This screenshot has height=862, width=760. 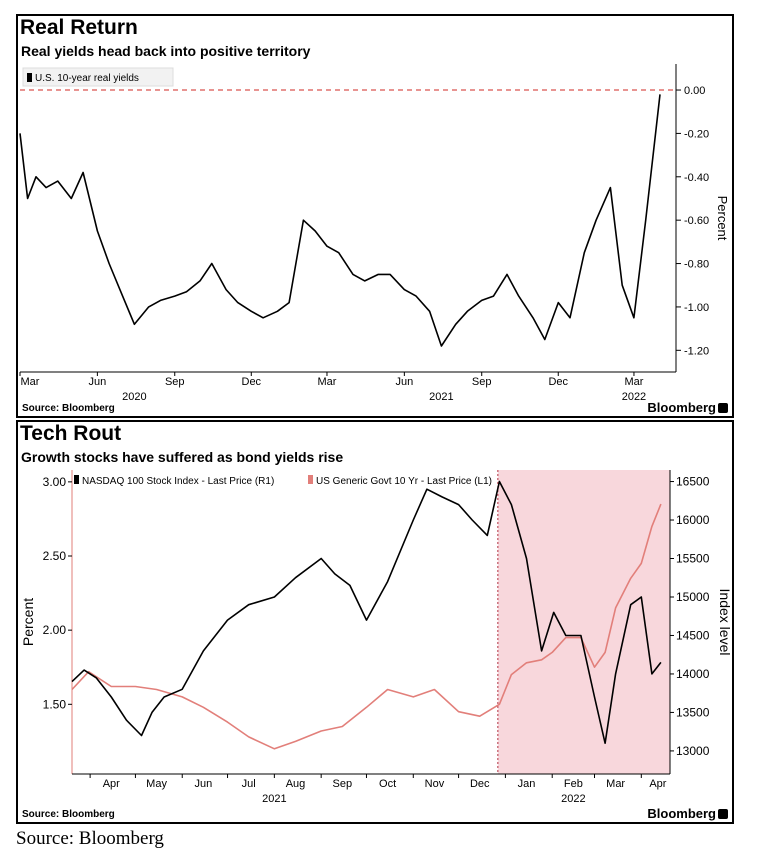 I want to click on x-tick-label: Feb, so click(x=573, y=784).